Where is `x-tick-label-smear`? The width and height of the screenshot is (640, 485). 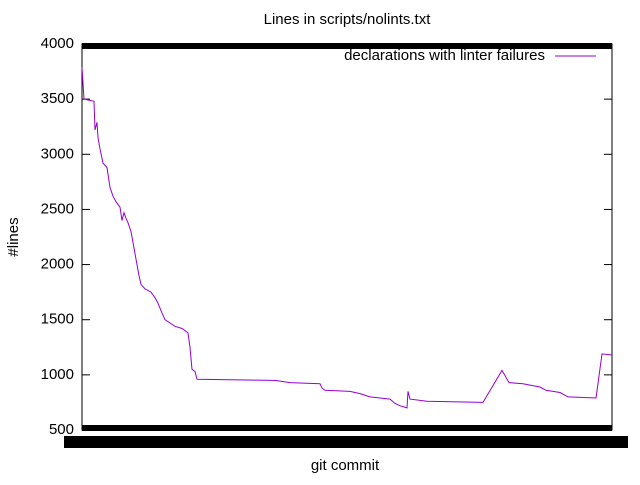
x-tick-label-smear is located at coordinates (346, 442).